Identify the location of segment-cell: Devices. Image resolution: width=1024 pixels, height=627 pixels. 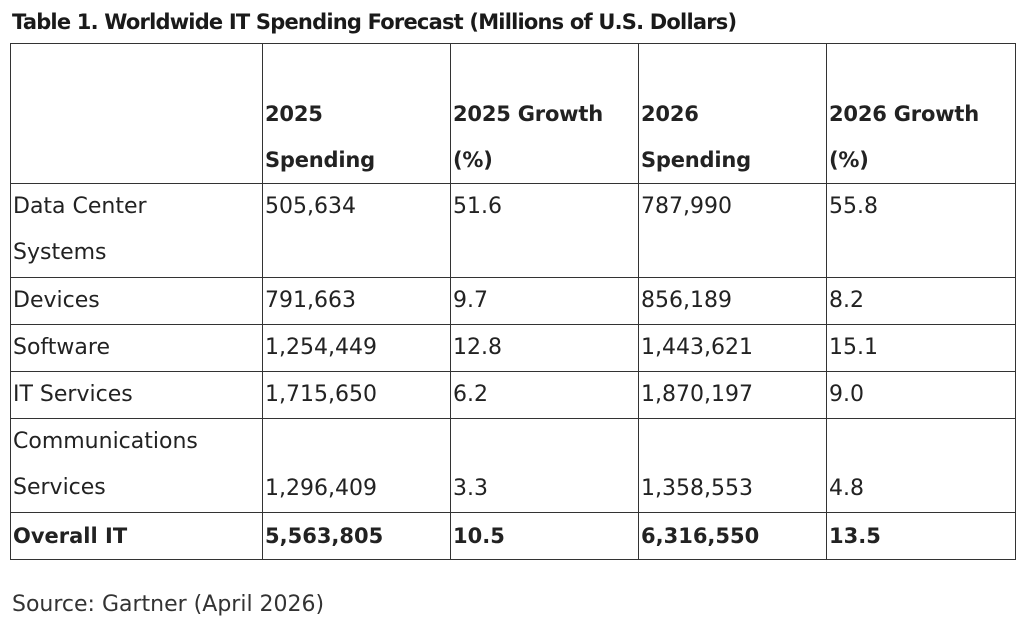
(136, 301).